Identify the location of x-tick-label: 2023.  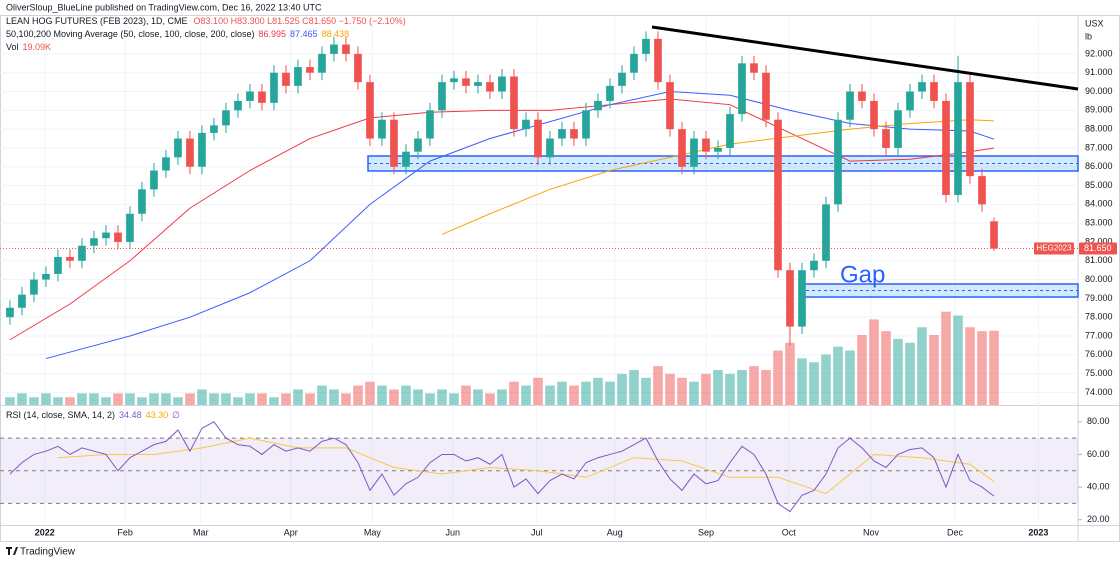
(1038, 532).